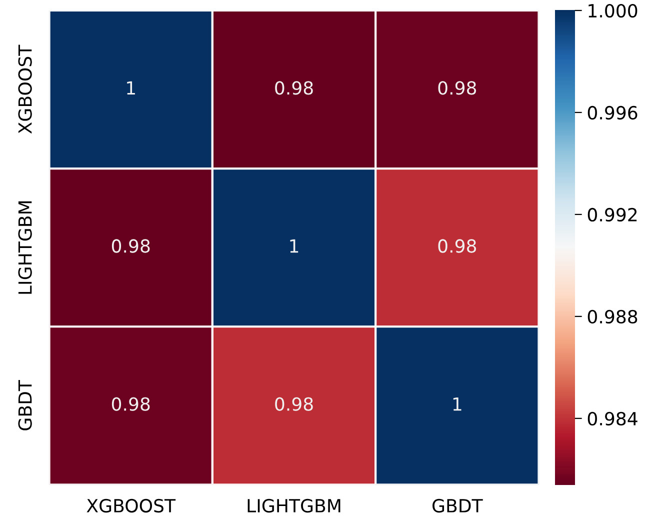 The width and height of the screenshot is (657, 524). What do you see at coordinates (457, 505) in the screenshot?
I see `x-tick-label: GBDT` at bounding box center [457, 505].